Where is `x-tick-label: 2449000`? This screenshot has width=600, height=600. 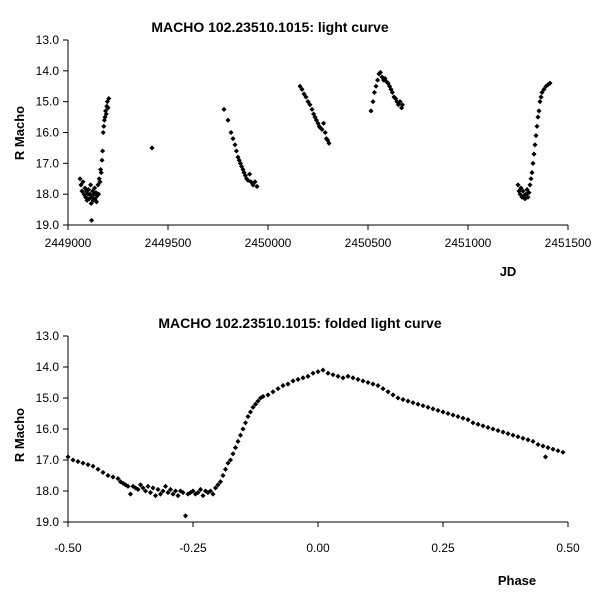 x-tick-label: 2449000 is located at coordinates (68, 243).